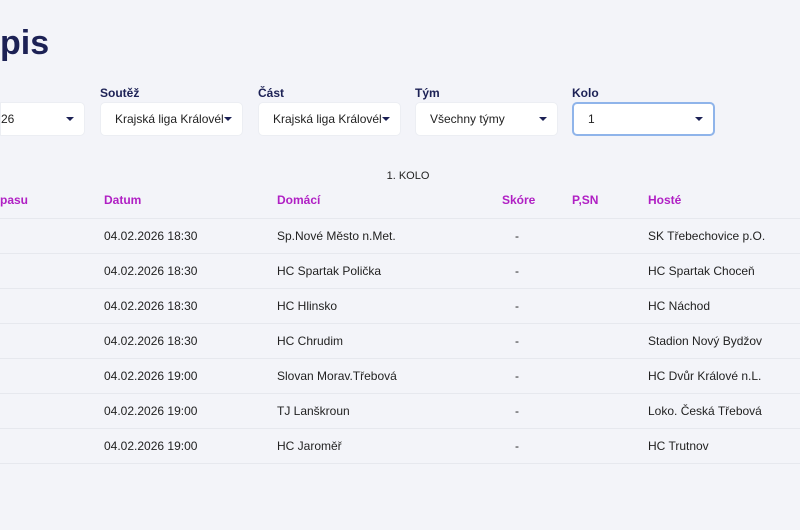 This screenshot has height=530, width=800. Describe the element at coordinates (701, 271) in the screenshot. I see `cell-away: HC Spartak Choceň` at that location.